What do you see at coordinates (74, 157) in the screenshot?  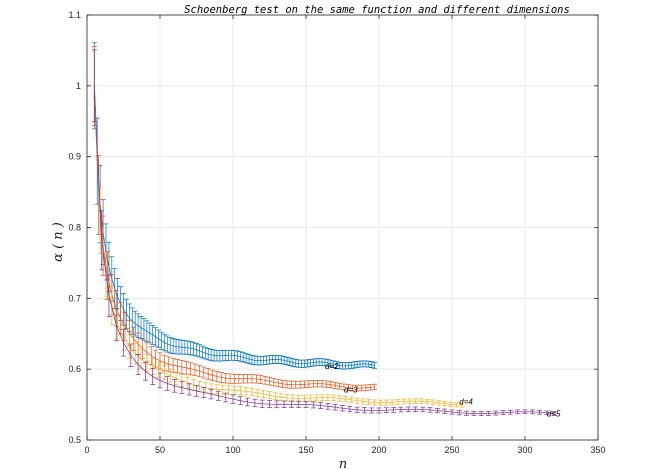 I see `y-tick-label: 0.9` at bounding box center [74, 157].